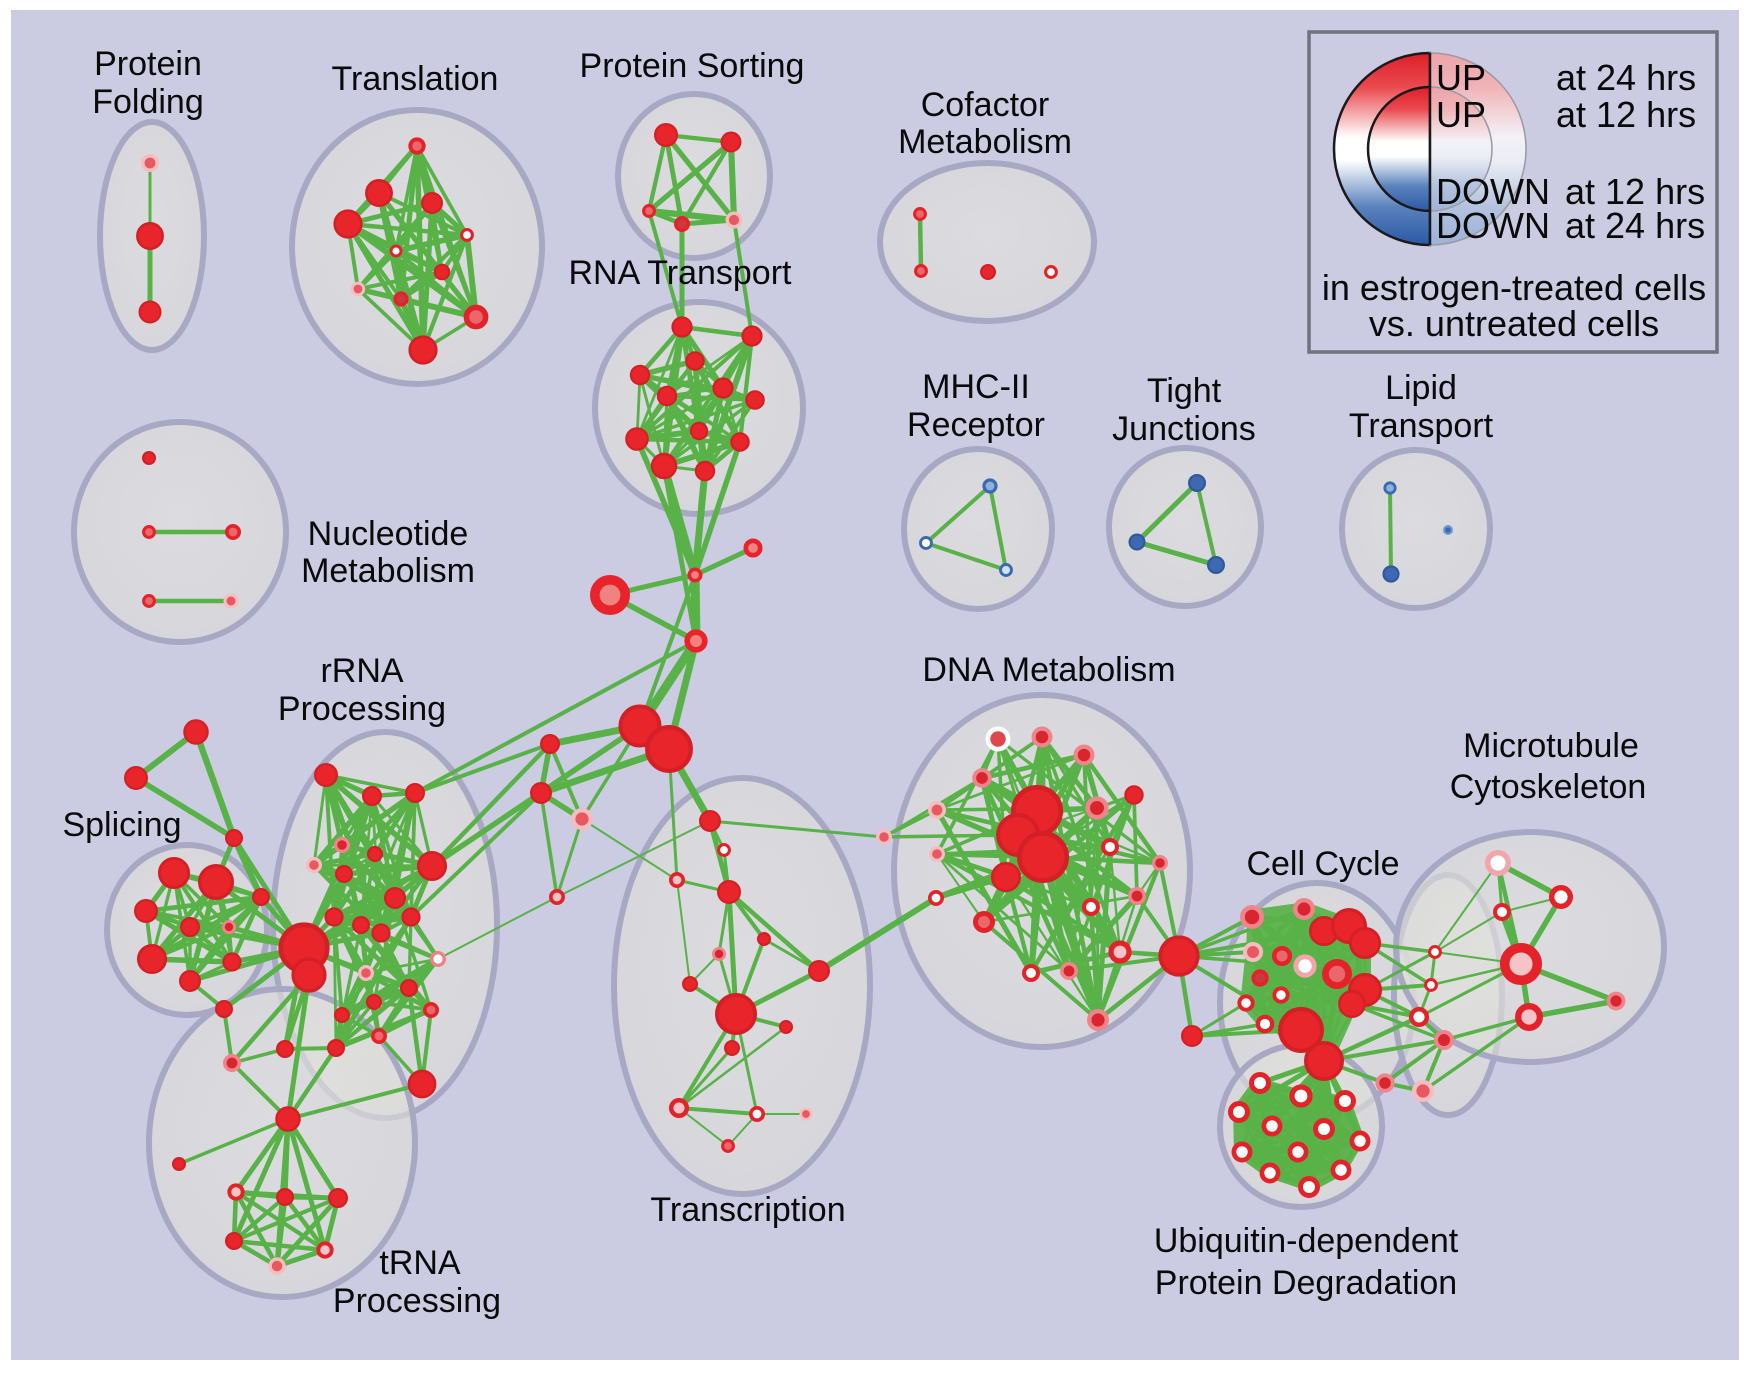 The height and width of the screenshot is (1376, 1750). What do you see at coordinates (1048, 670) in the screenshot?
I see `svg-text: DNA Metabolism` at bounding box center [1048, 670].